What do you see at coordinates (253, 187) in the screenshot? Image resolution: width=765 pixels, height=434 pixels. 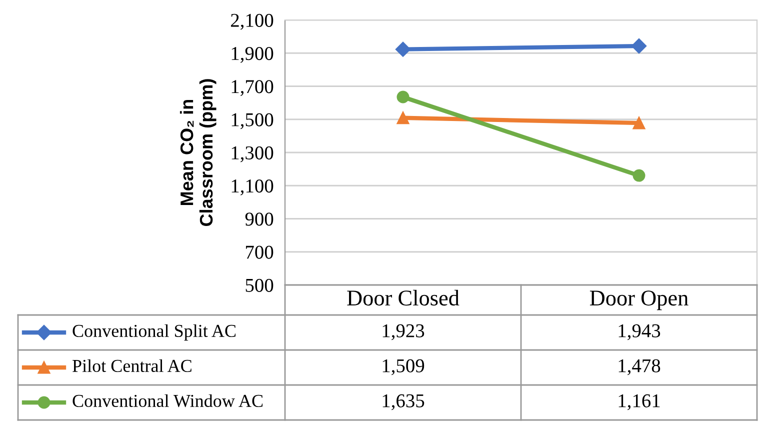 I see `y-tick-label: 1,100` at bounding box center [253, 187].